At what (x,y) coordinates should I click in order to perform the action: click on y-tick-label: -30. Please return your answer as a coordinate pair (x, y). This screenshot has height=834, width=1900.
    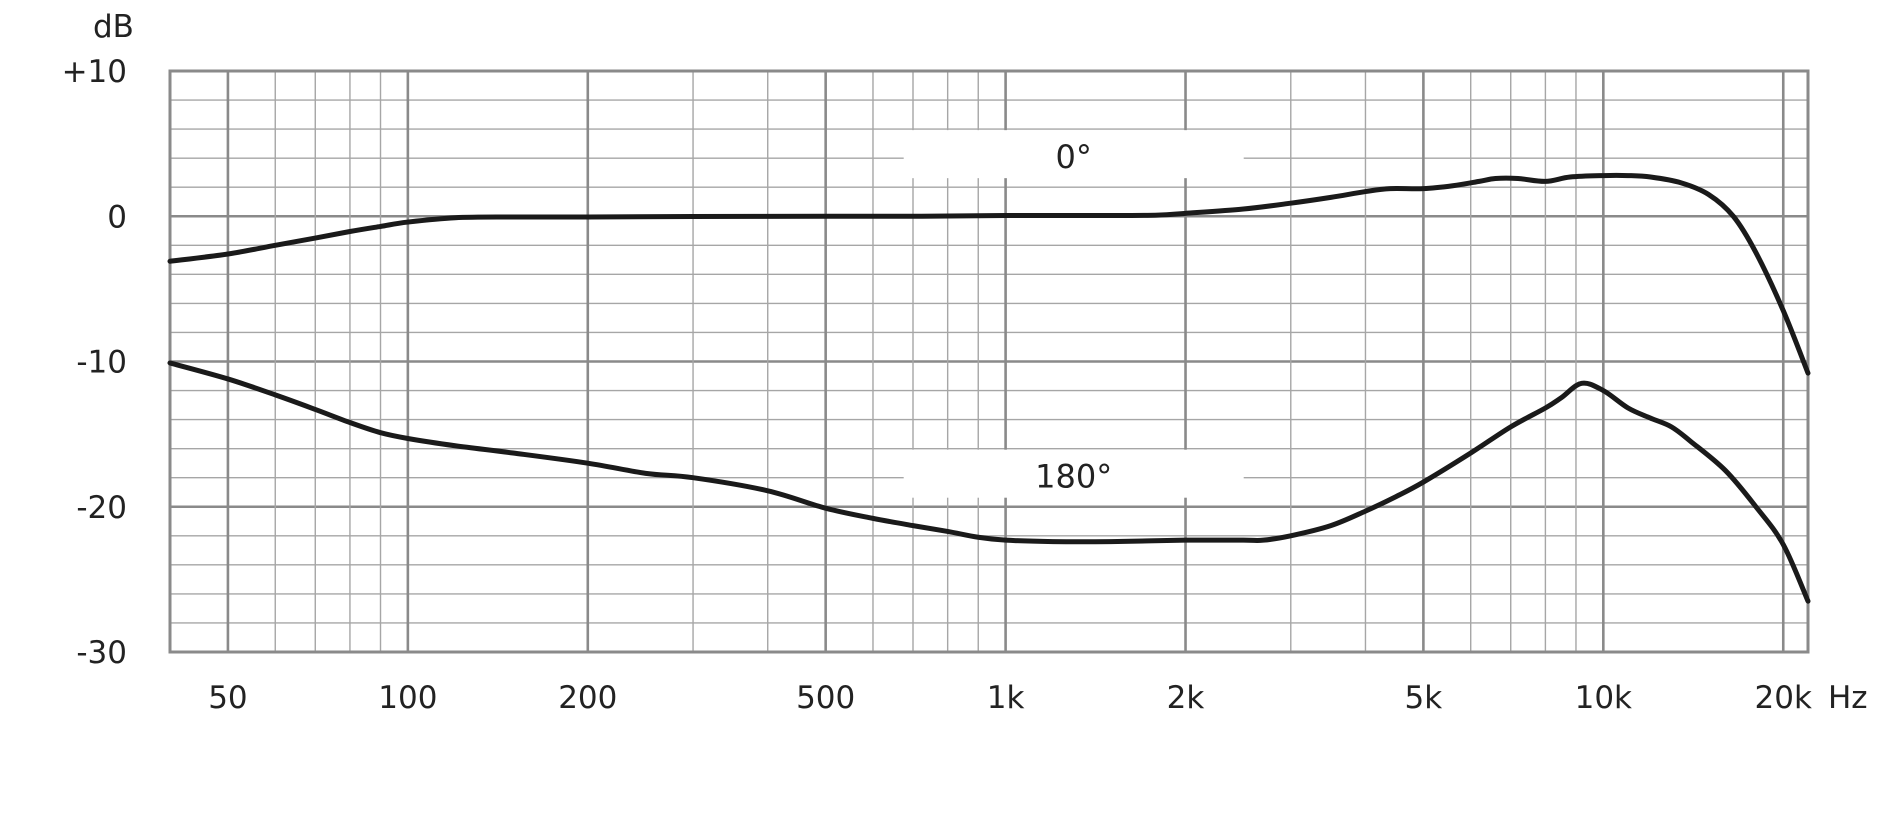
    Looking at the image, I should click on (101, 653).